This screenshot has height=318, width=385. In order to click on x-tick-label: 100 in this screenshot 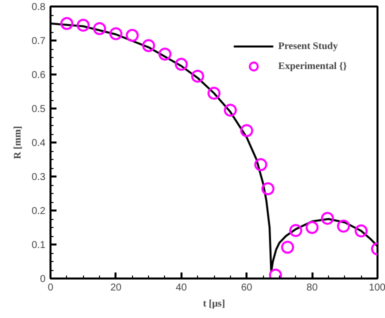, I will do `click(376, 288)`.